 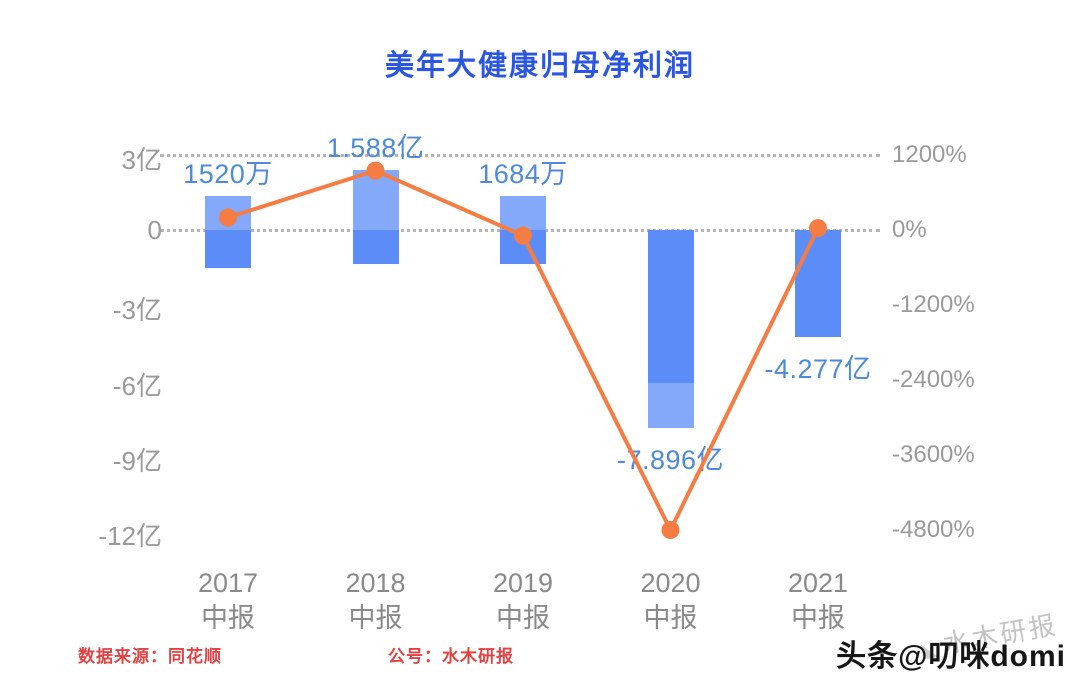 I want to click on x-axis-label-line: 2020, so click(x=670, y=583).